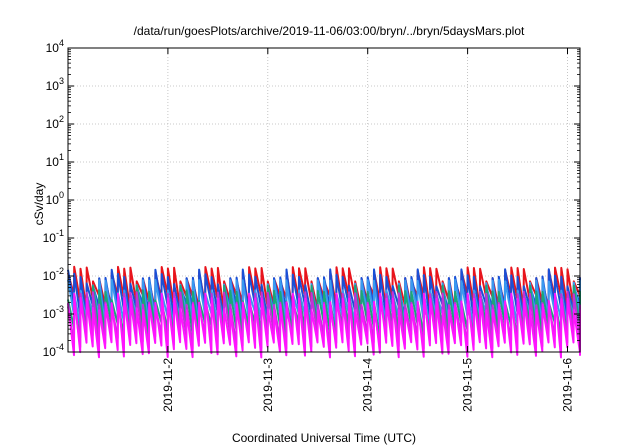 The height and width of the screenshot is (448, 640). Describe the element at coordinates (55, 160) in the screenshot. I see `y-tick-label: 10¹` at that location.